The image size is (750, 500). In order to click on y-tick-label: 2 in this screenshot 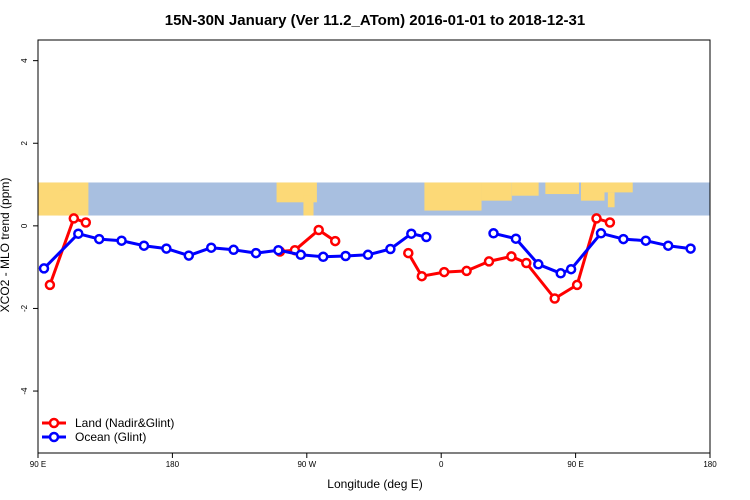, I will do `click(24, 142)`.